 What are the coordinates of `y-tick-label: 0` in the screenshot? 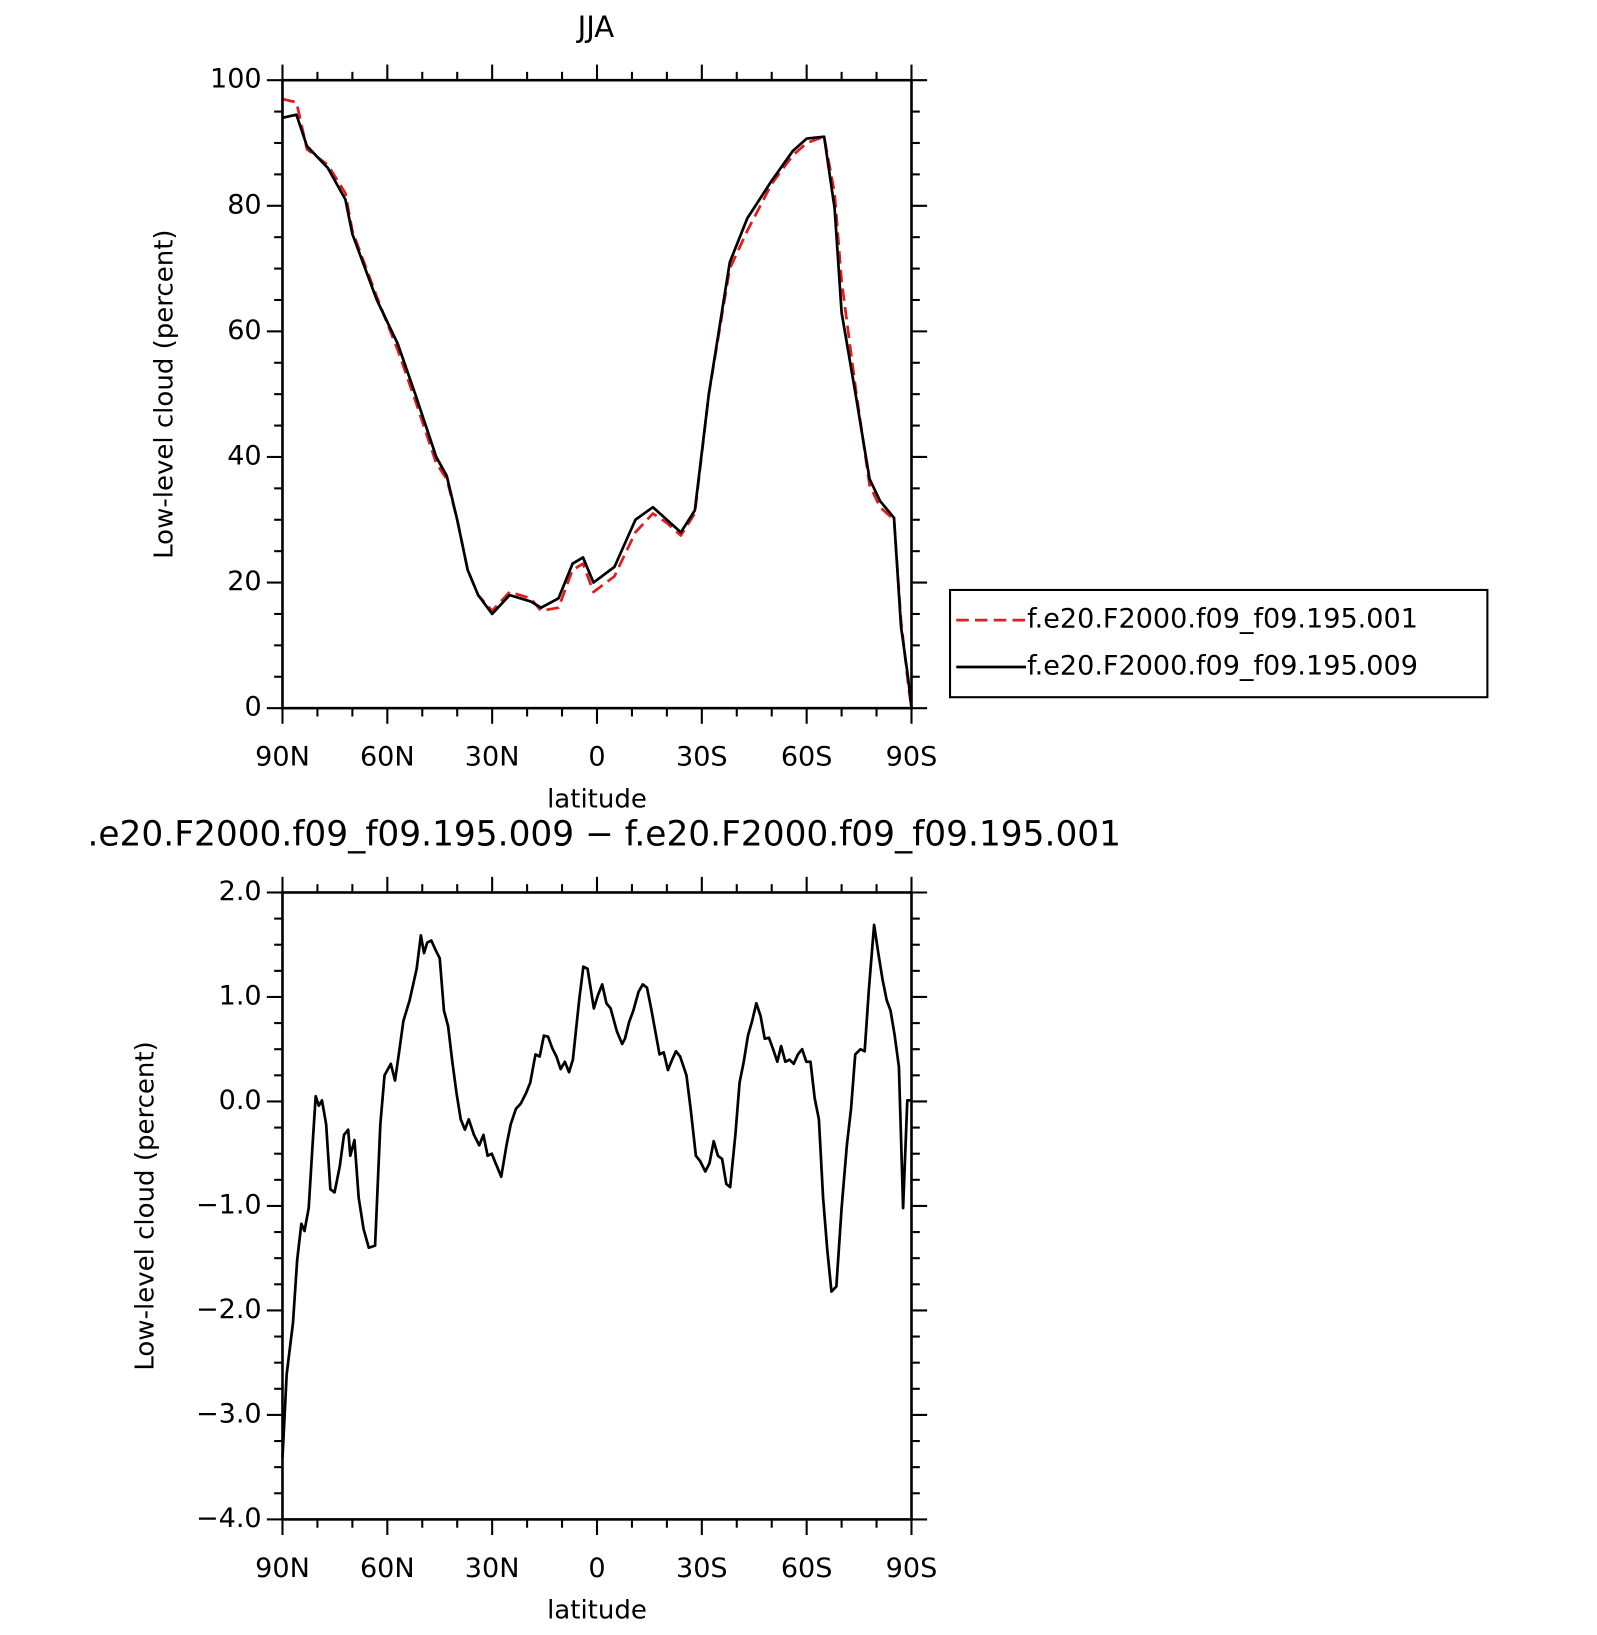 It's located at (252, 707).